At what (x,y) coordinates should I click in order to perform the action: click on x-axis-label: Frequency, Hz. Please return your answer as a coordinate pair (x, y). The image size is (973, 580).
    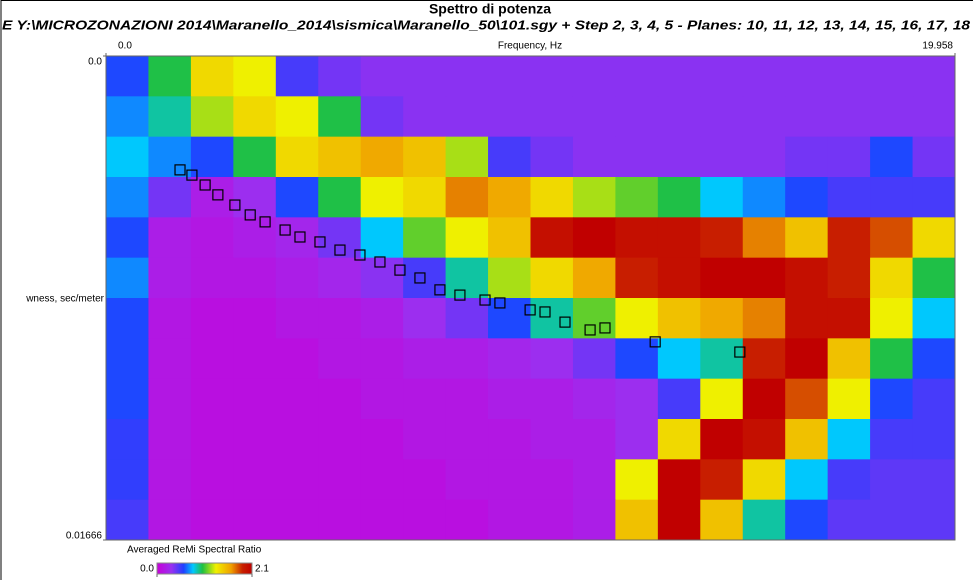
    Looking at the image, I should click on (530, 46).